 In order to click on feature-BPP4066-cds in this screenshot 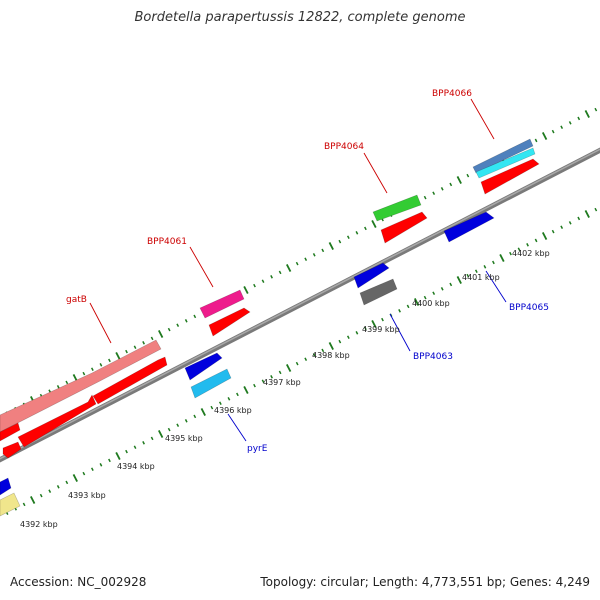, I will do `click(510, 176)`.